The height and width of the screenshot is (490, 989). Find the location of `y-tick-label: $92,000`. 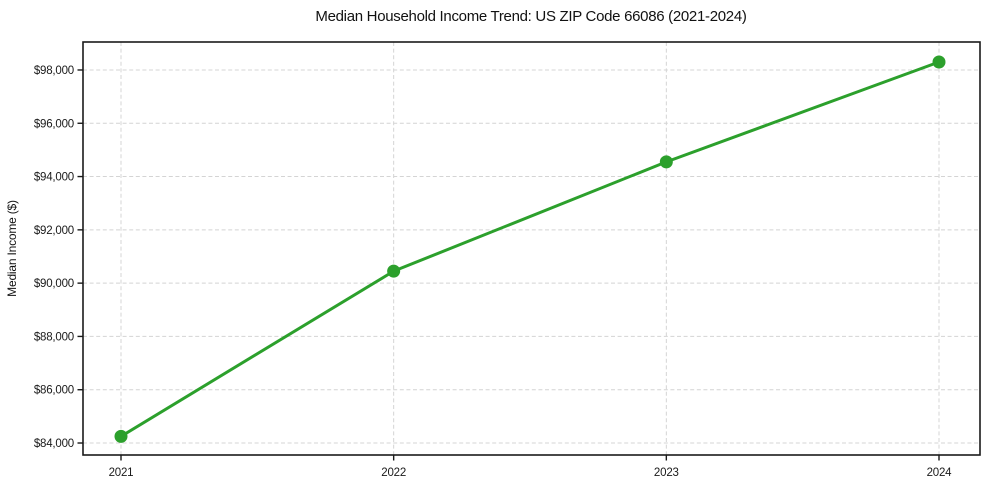

y-tick-label: $92,000 is located at coordinates (54, 231).